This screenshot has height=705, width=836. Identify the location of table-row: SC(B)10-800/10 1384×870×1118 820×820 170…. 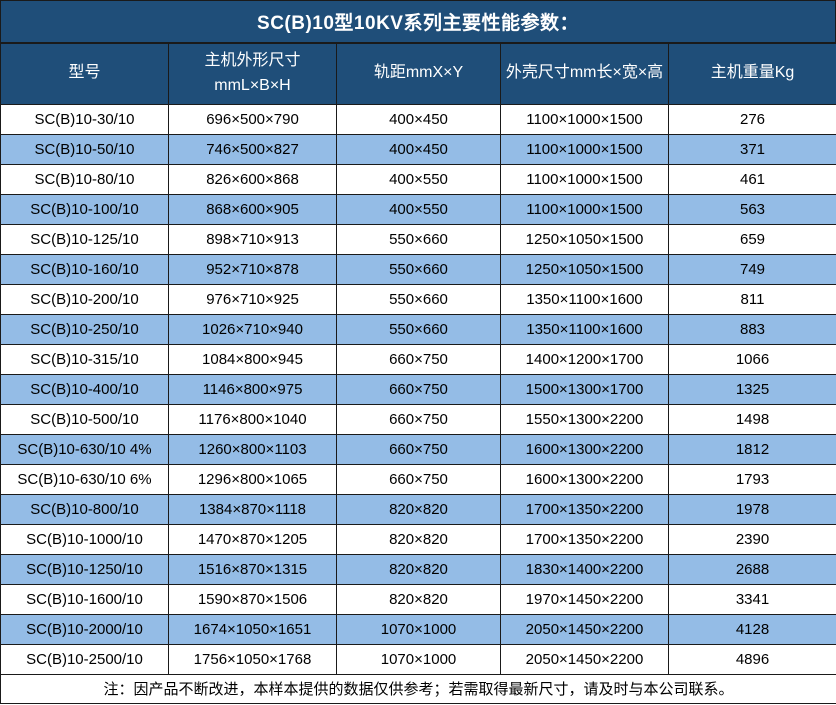
(418, 509).